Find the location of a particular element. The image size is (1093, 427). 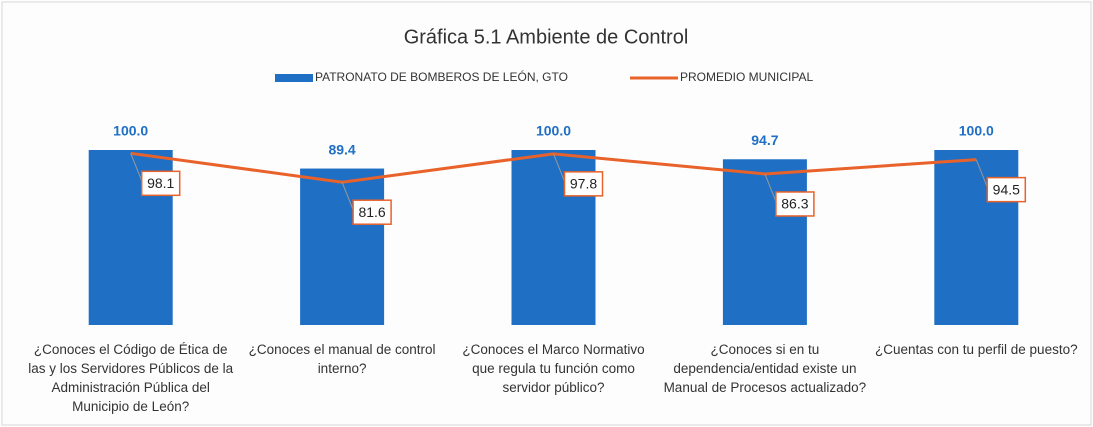

data-label: 89.4 is located at coordinates (341, 149).